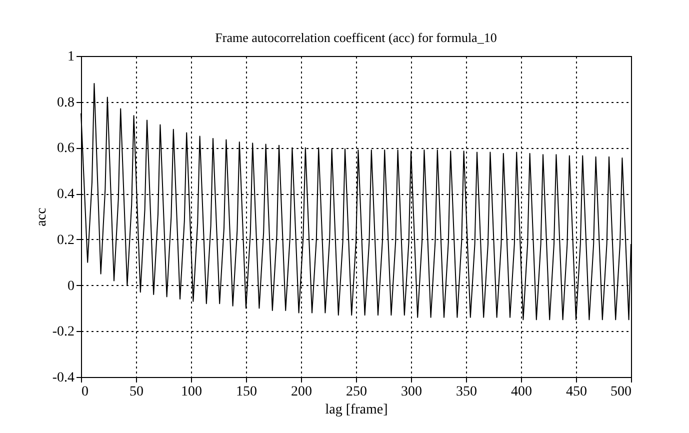 Image resolution: width=689 pixels, height=433 pixels. I want to click on y-tick-label: 1, so click(71, 57).